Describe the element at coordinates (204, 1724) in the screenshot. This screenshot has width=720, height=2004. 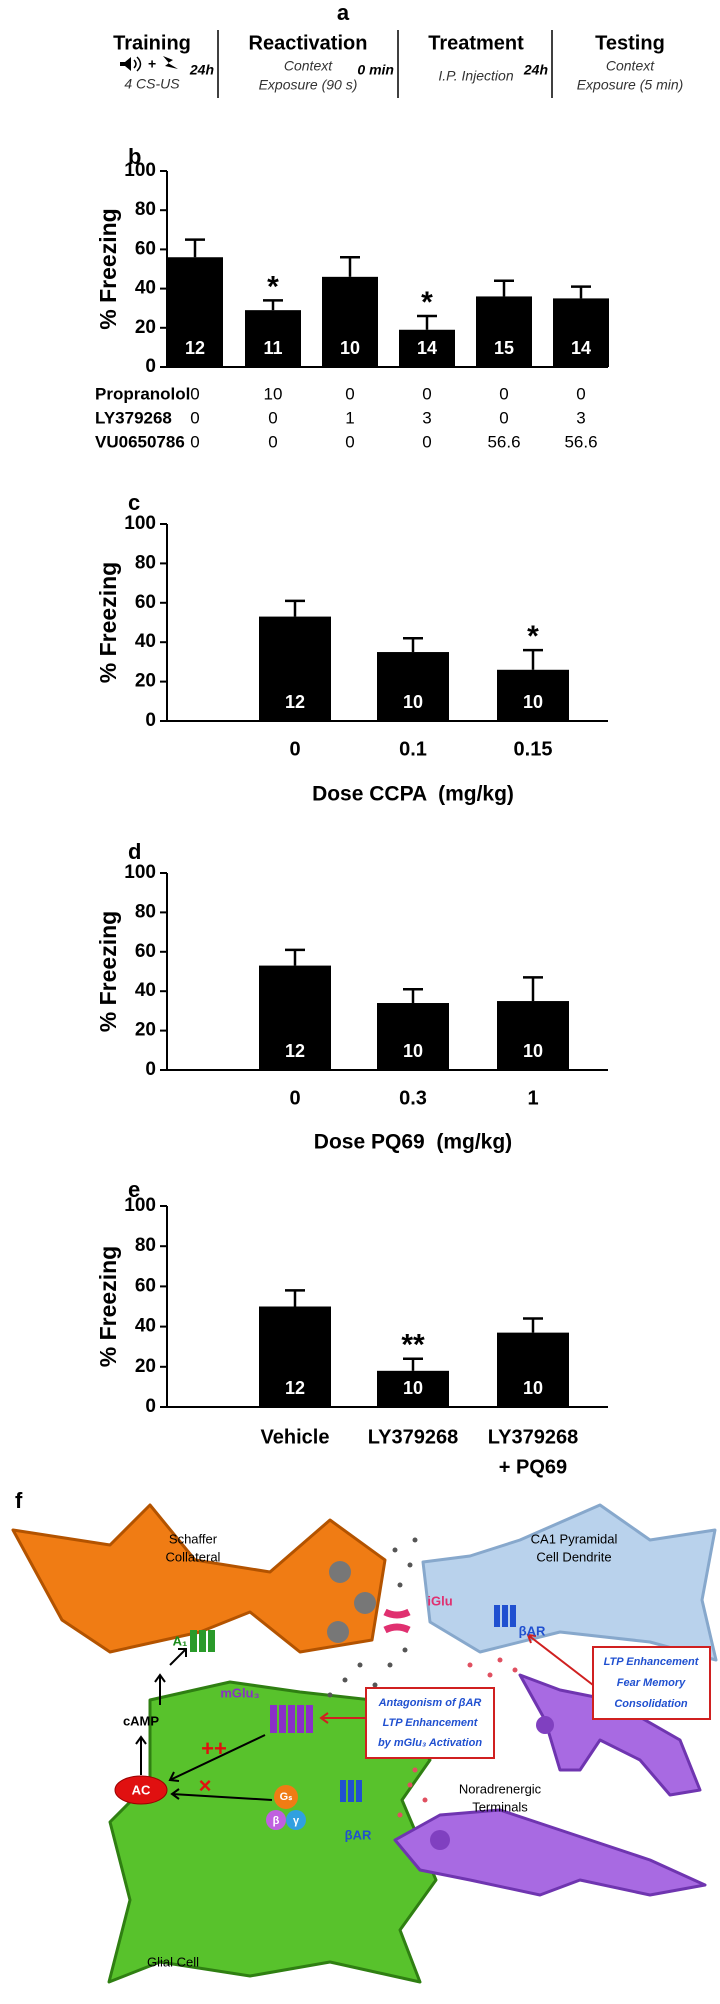
I see `arrows` at that location.